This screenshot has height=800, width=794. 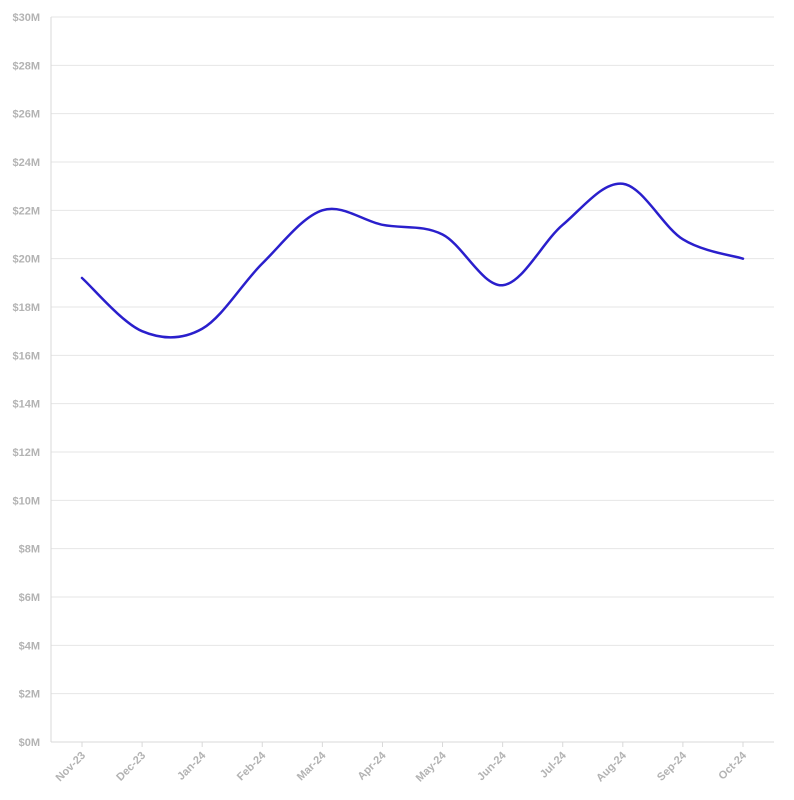 I want to click on y-tick-label: $14M, so click(x=26, y=405).